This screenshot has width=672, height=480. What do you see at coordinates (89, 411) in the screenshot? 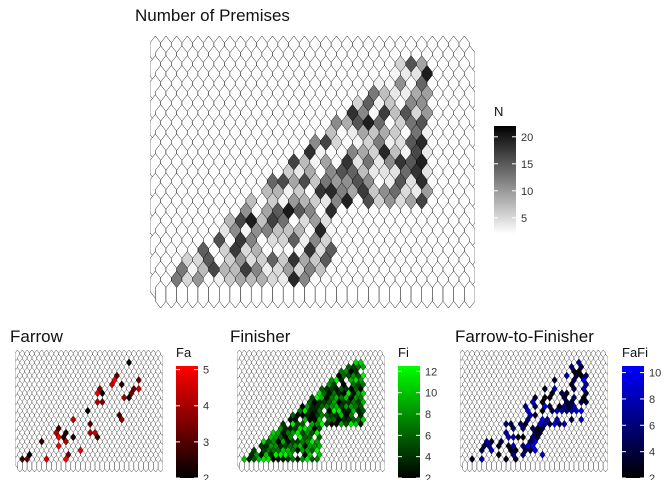
I see `farrow-hex-map` at bounding box center [89, 411].